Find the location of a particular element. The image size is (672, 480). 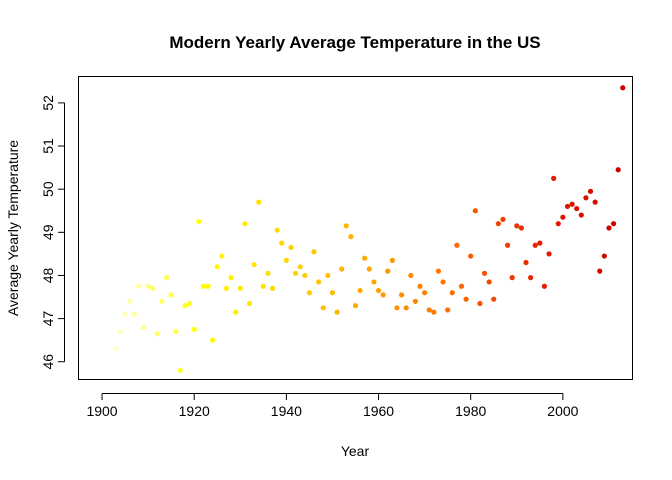

y-tick-label: 50 is located at coordinates (48, 189).